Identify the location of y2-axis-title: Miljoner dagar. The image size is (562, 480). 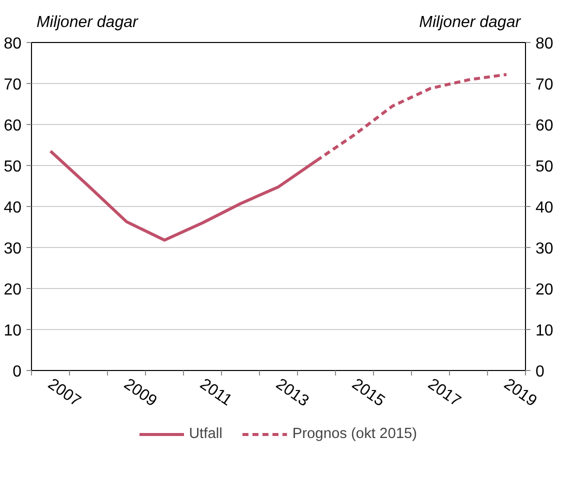
(470, 23).